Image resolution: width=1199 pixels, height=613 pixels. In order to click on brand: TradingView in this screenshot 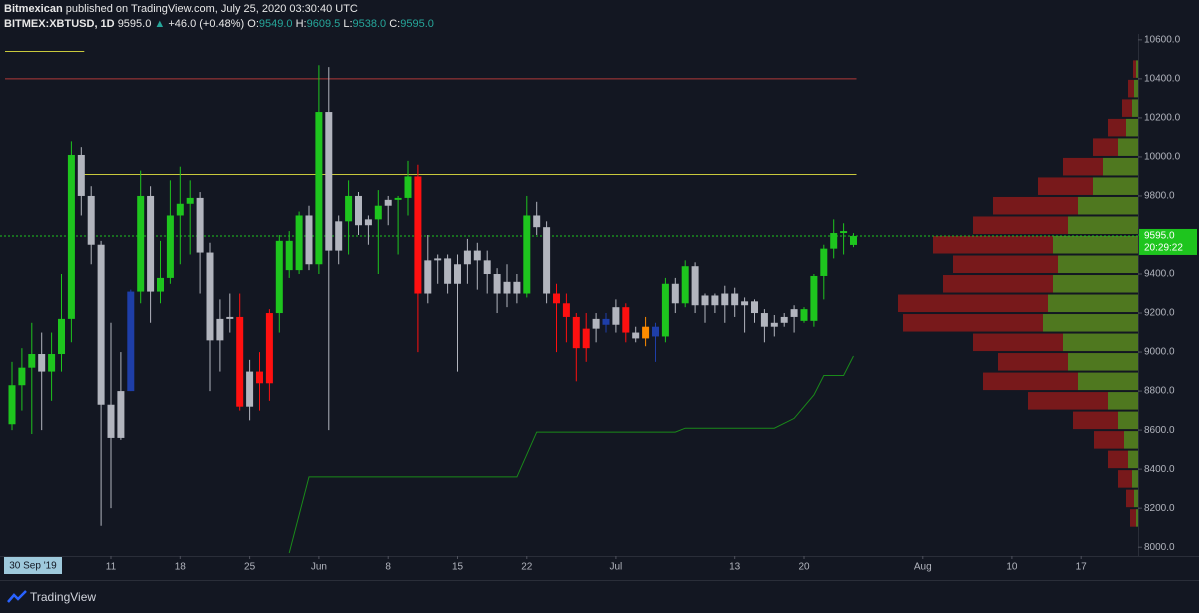, I will do `click(63, 597)`.